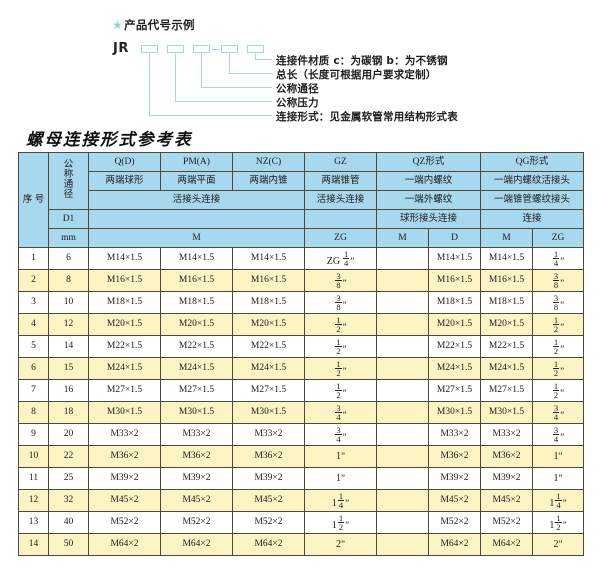 This screenshot has height=567, width=600. What do you see at coordinates (507, 280) in the screenshot?
I see `cell-qg-m: M16×1.5` at bounding box center [507, 280].